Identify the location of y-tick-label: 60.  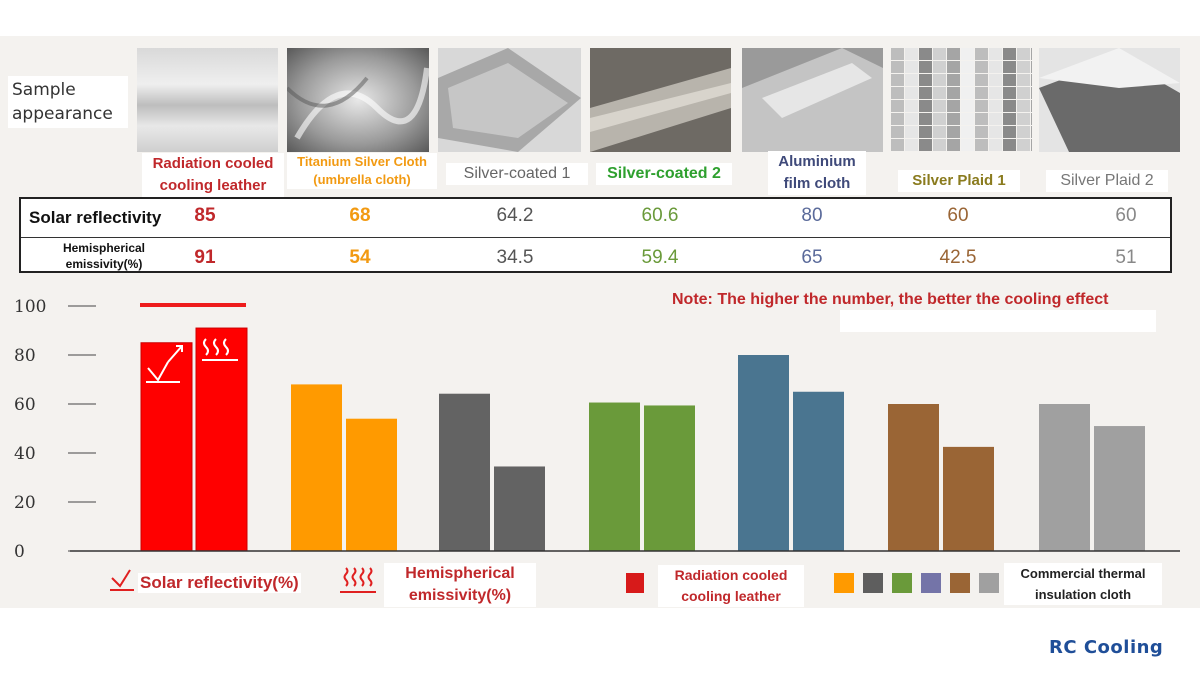
(25, 405).